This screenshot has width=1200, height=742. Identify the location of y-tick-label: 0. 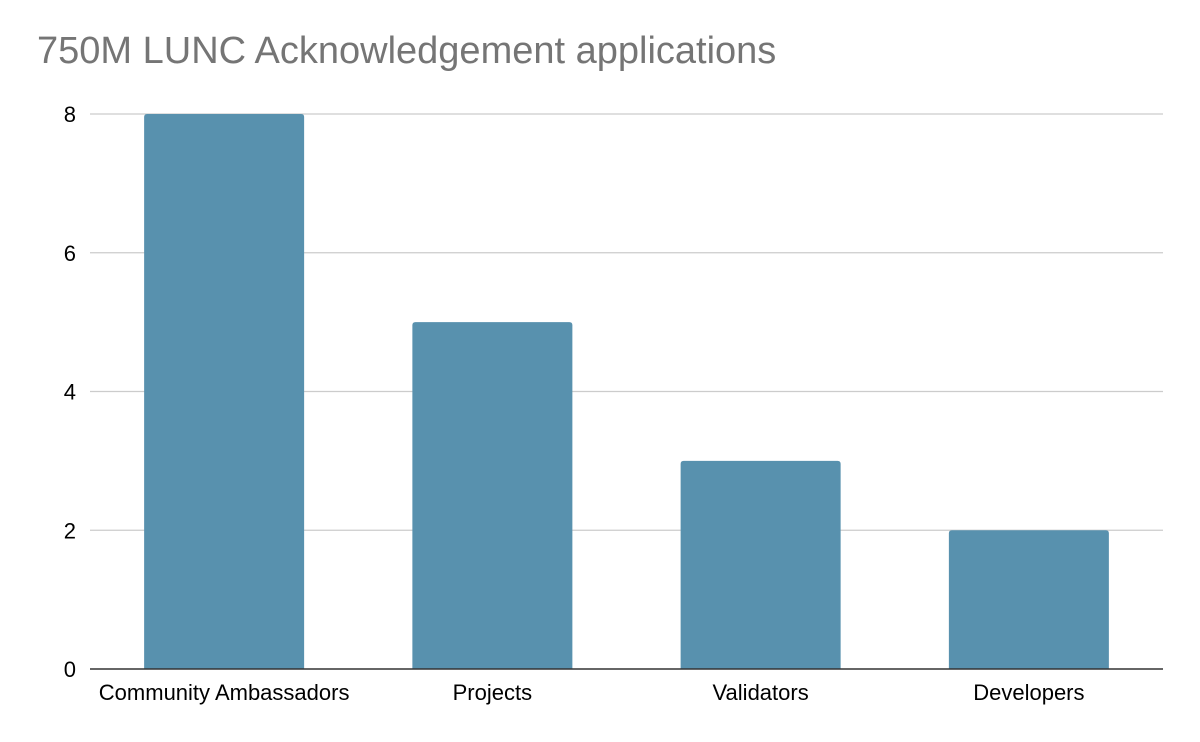
(70, 669).